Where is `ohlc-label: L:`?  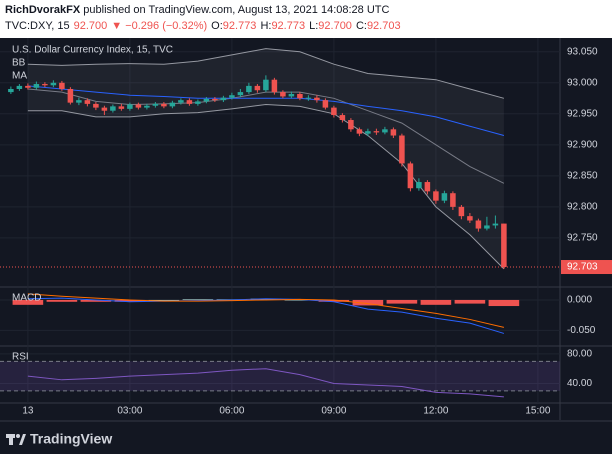
ohlc-label: L: is located at coordinates (314, 26).